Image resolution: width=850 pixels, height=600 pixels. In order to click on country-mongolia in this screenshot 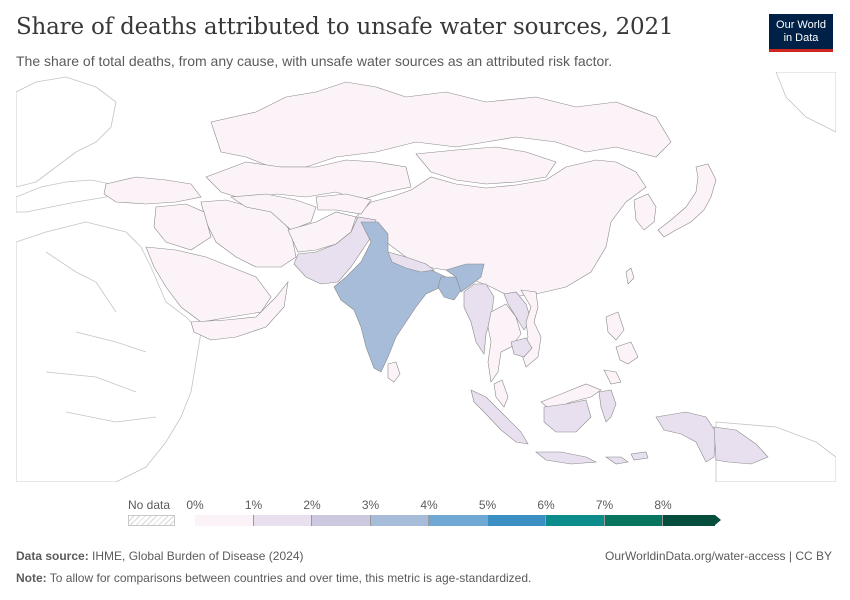, I will do `click(486, 165)`.